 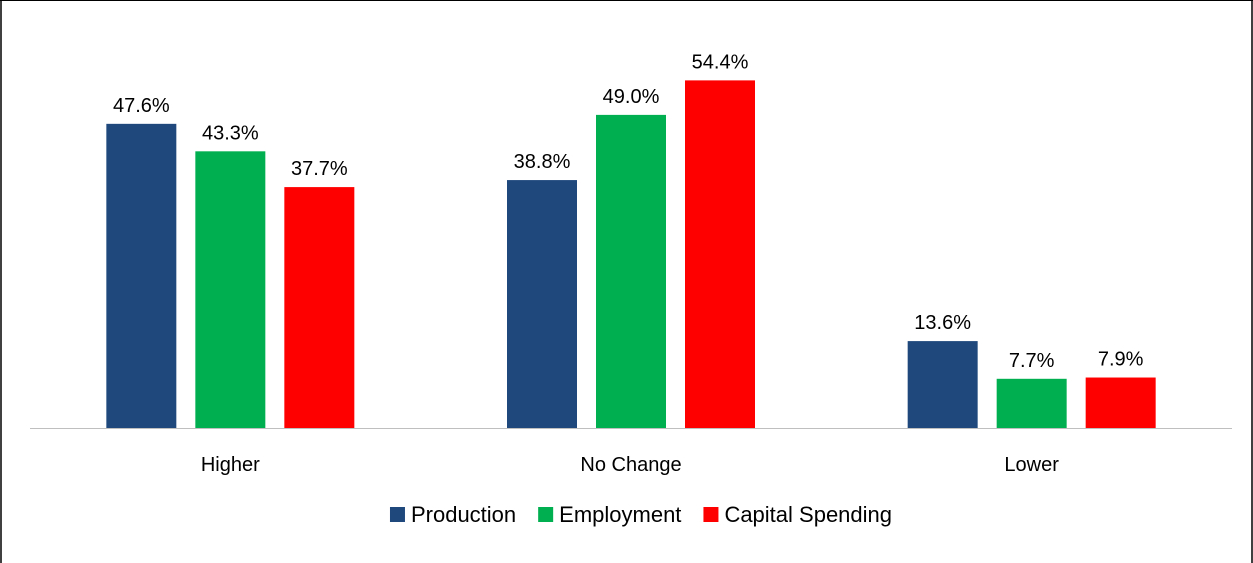 I want to click on data-label-production-no-change: 38.8%, so click(x=542, y=162).